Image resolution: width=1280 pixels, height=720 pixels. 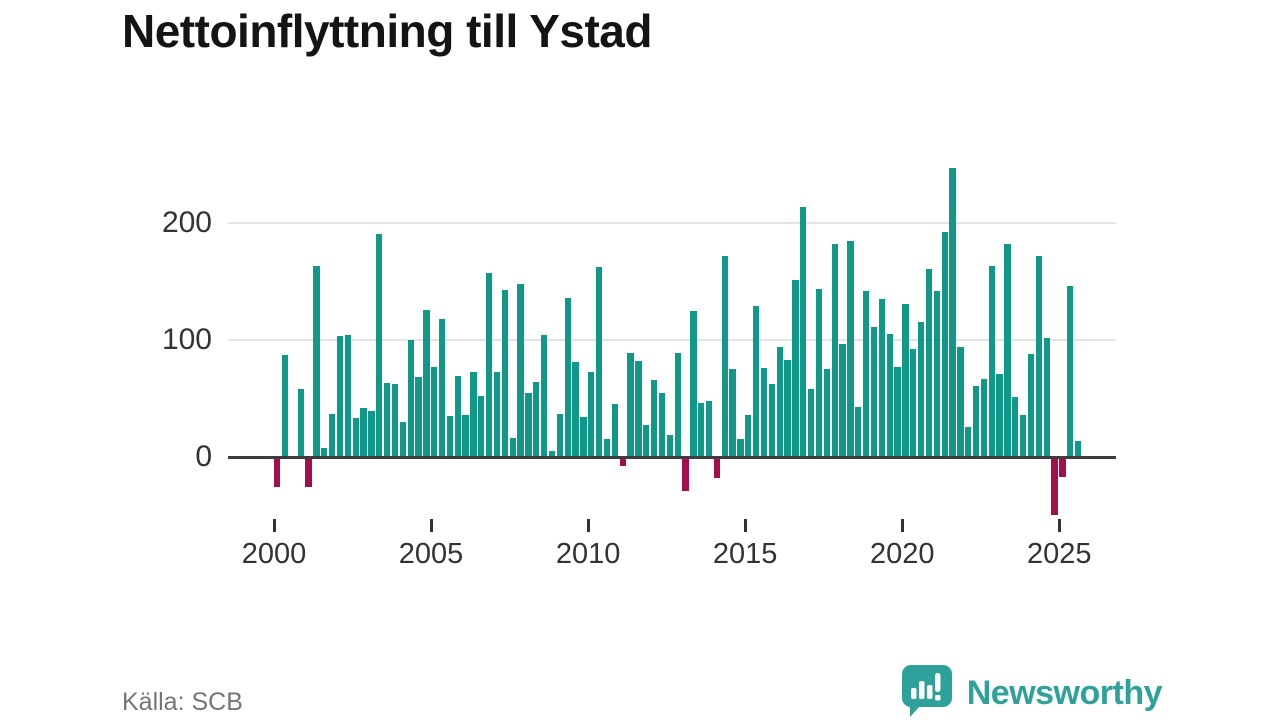 I want to click on speech-bubble-bar-chart-icon, so click(x=927, y=692).